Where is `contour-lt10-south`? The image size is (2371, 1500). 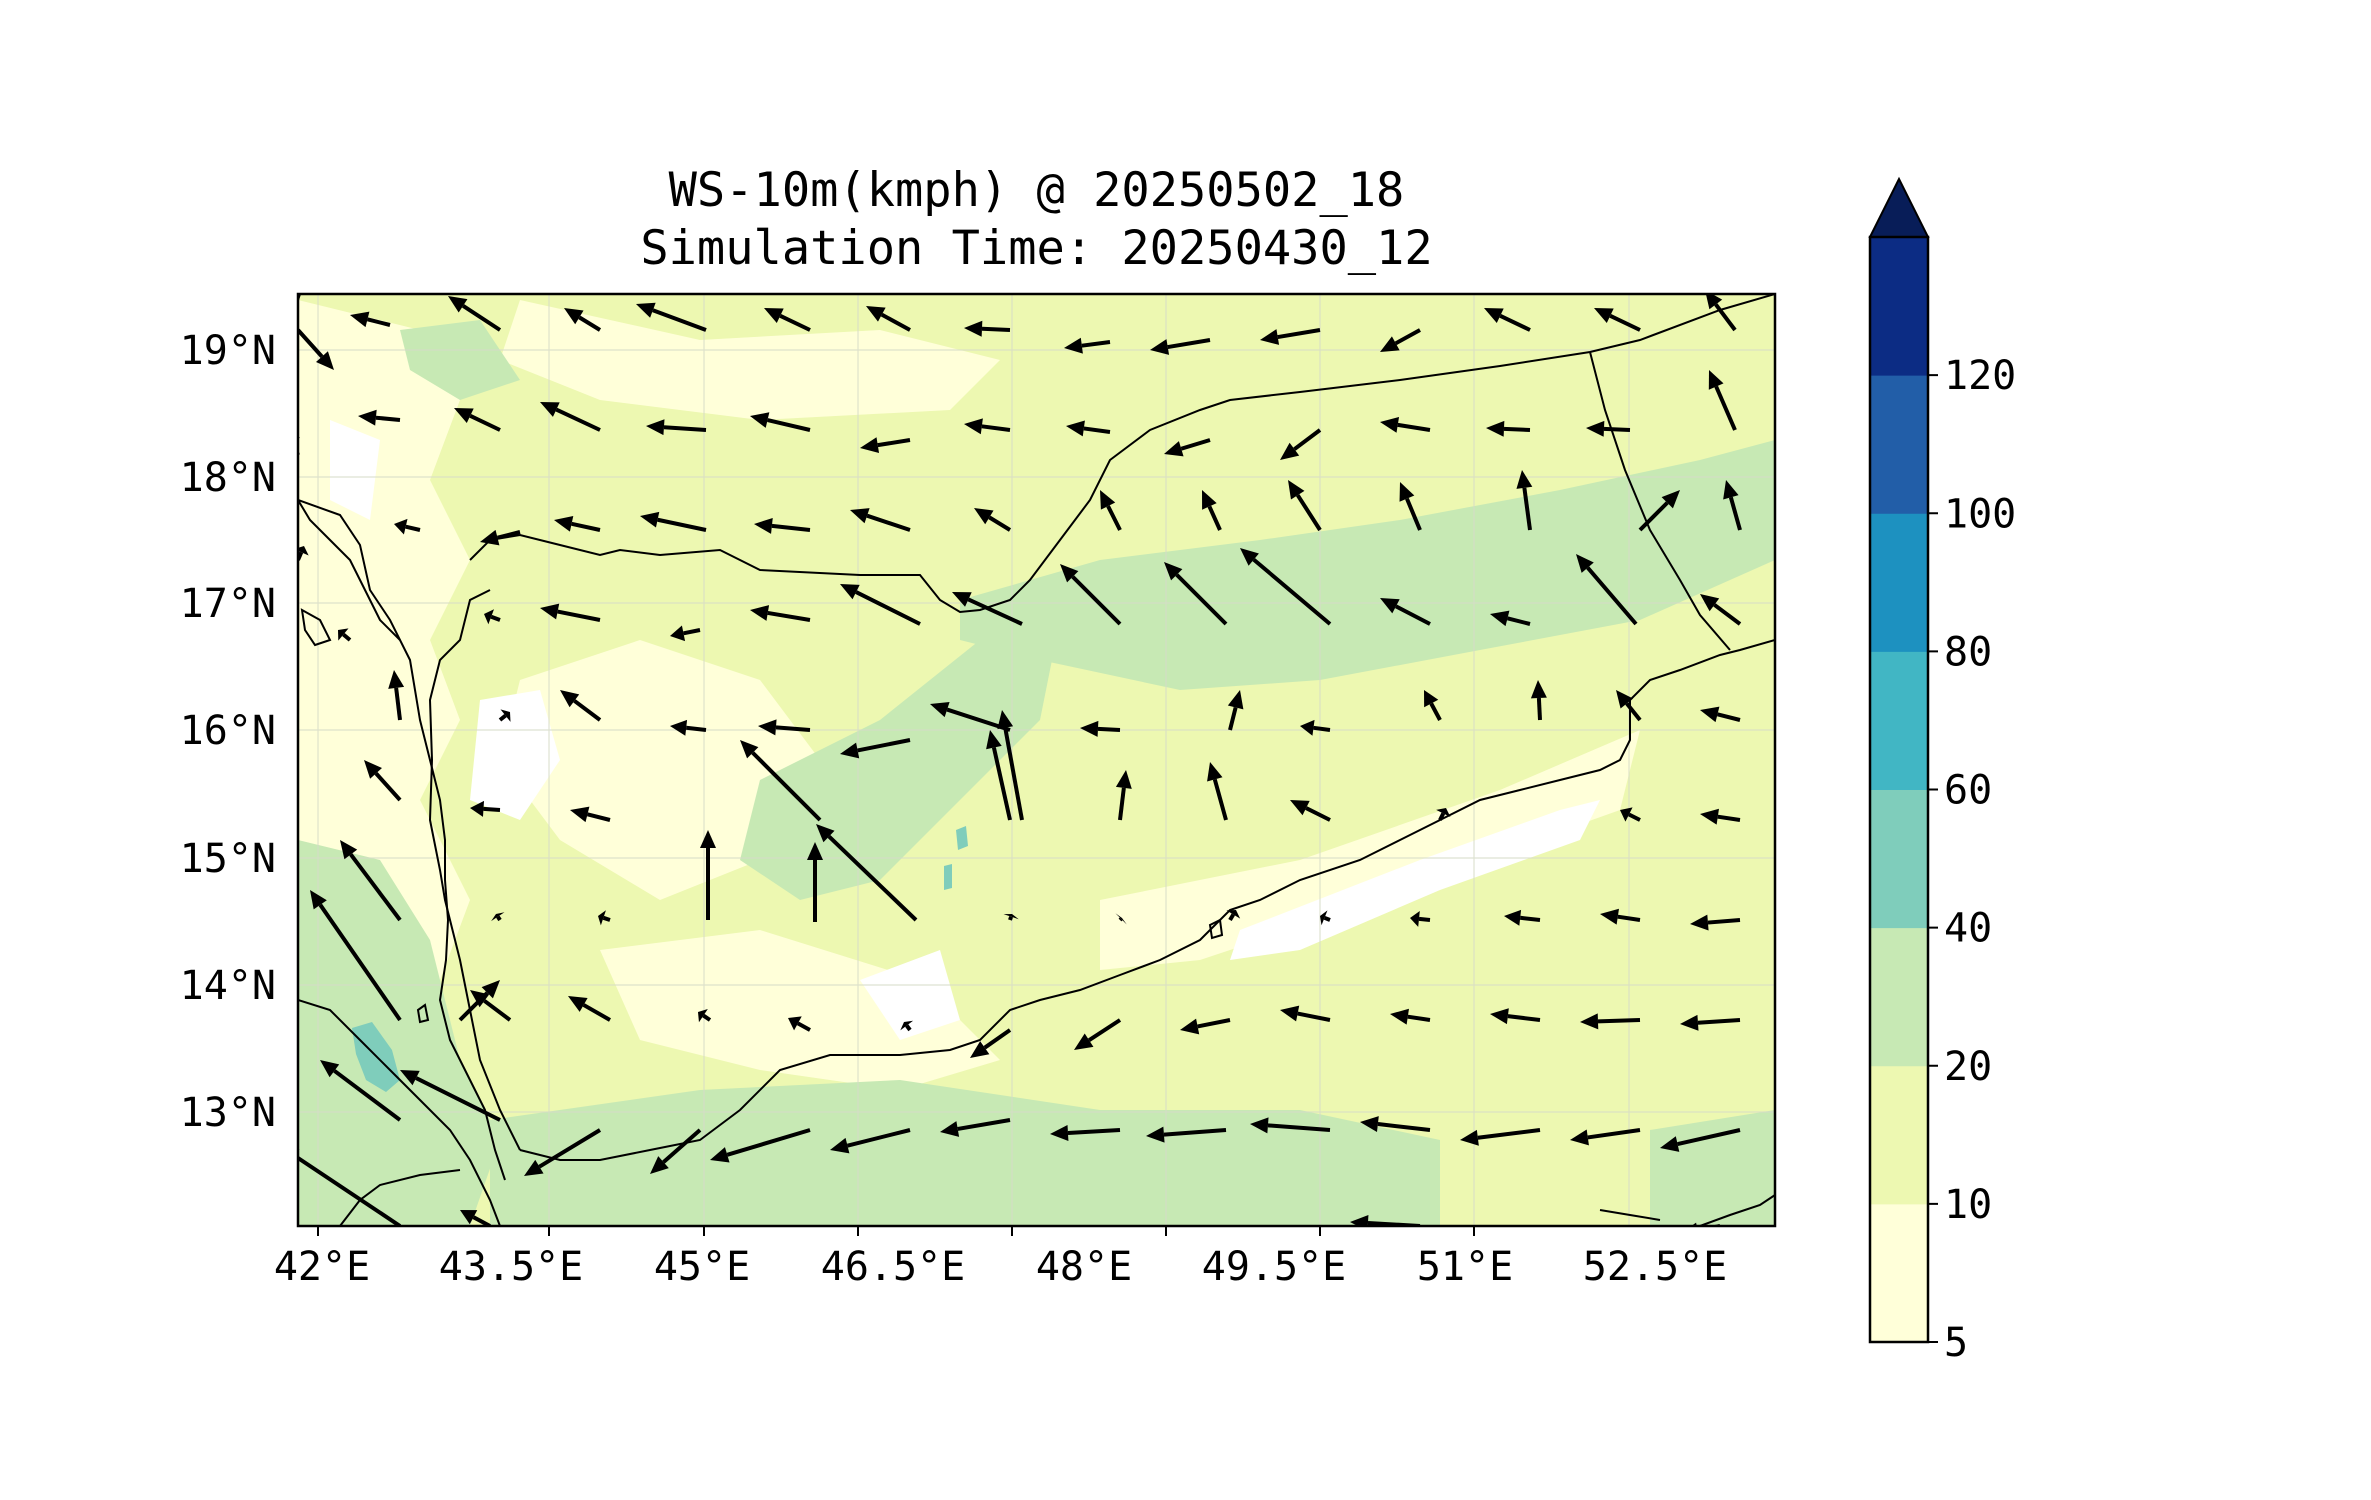 contour-lt10-south is located at coordinates (800, 1010).